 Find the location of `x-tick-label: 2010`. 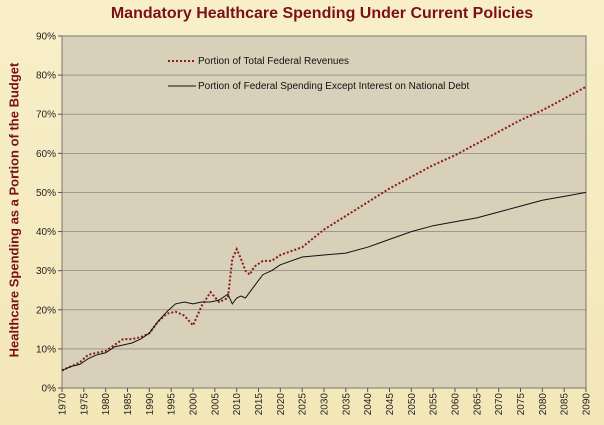

x-tick-label: 2010 is located at coordinates (237, 404).